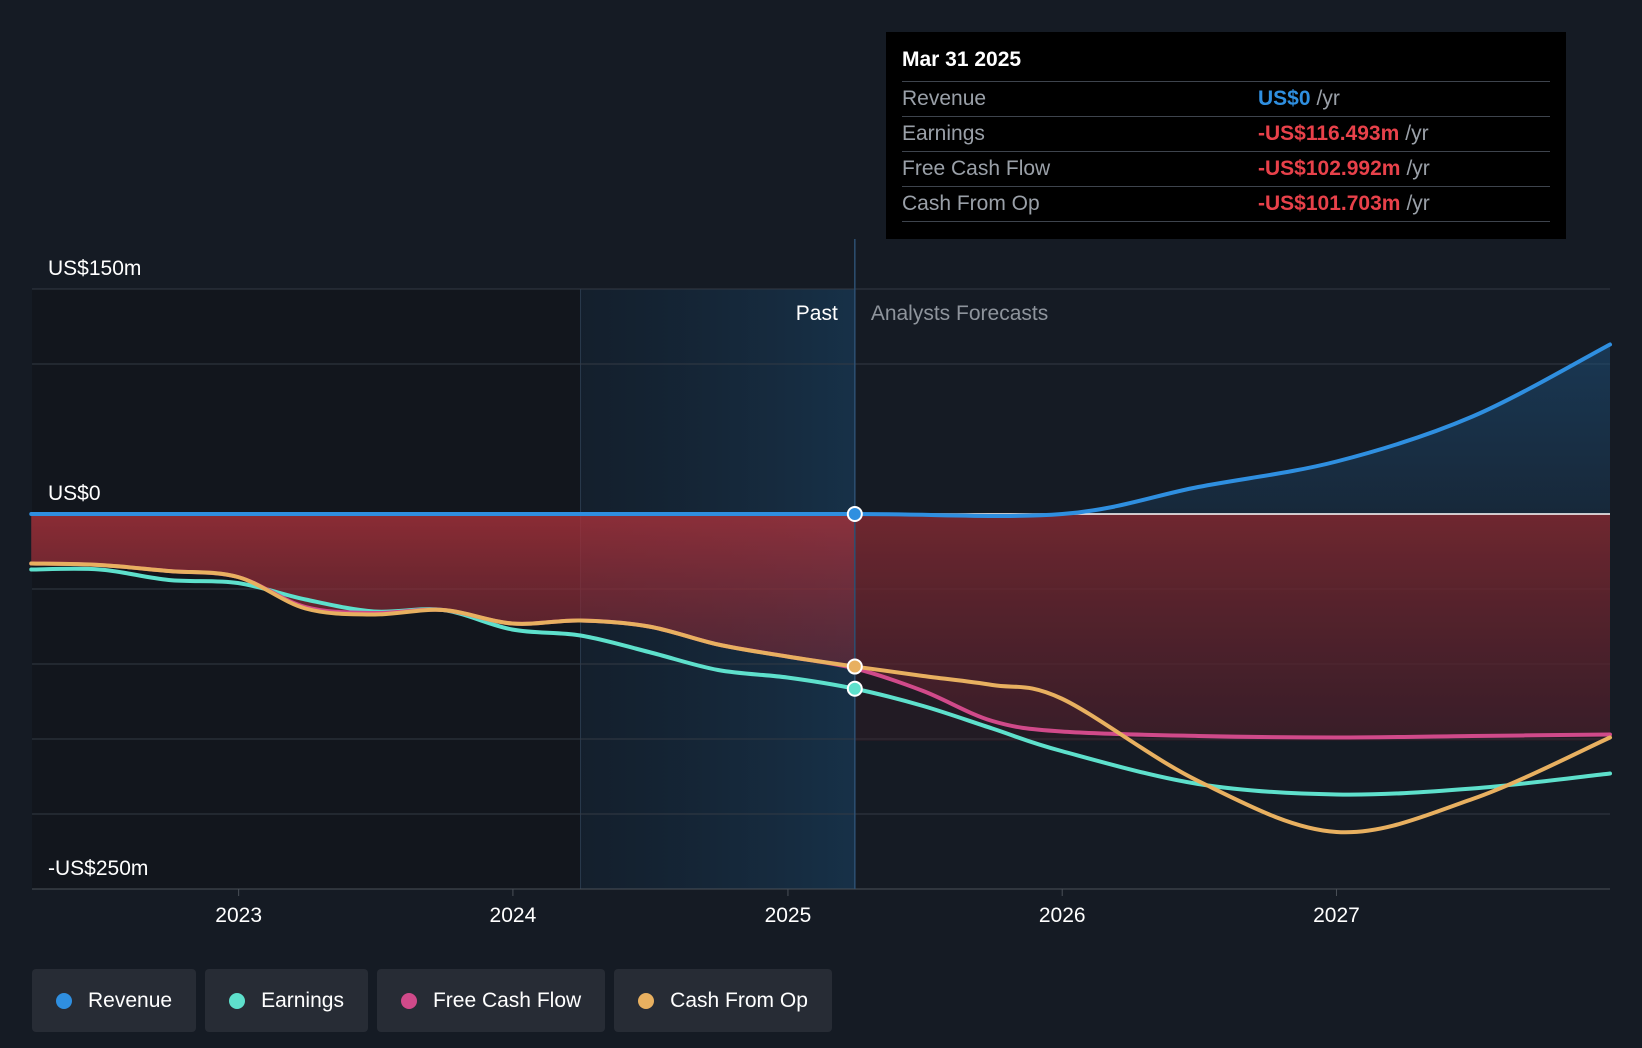  Describe the element at coordinates (943, 133) in the screenshot. I see `tooltip-label: Earnings` at that location.